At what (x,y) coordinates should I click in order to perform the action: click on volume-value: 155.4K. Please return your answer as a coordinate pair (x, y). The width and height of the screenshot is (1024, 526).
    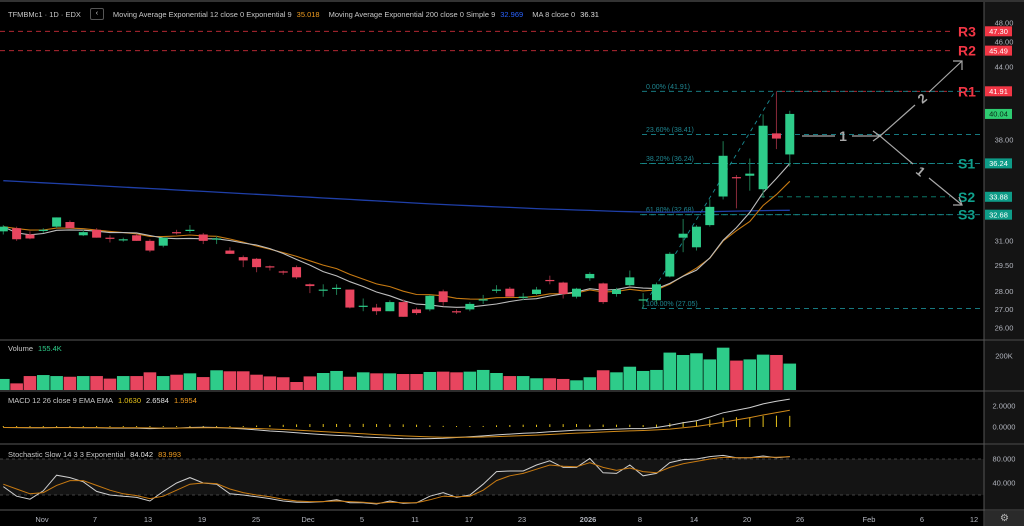
    Looking at the image, I should click on (50, 348).